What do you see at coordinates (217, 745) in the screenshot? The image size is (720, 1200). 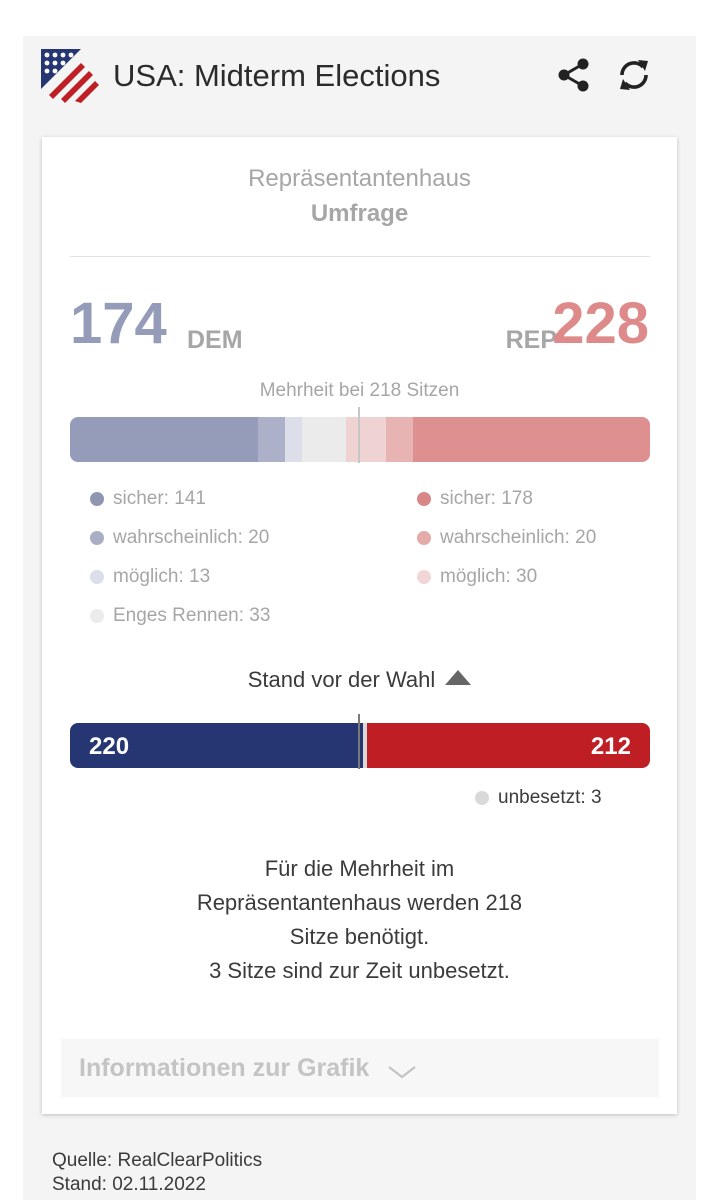 I see `seat-bar-segment-dem: 220` at bounding box center [217, 745].